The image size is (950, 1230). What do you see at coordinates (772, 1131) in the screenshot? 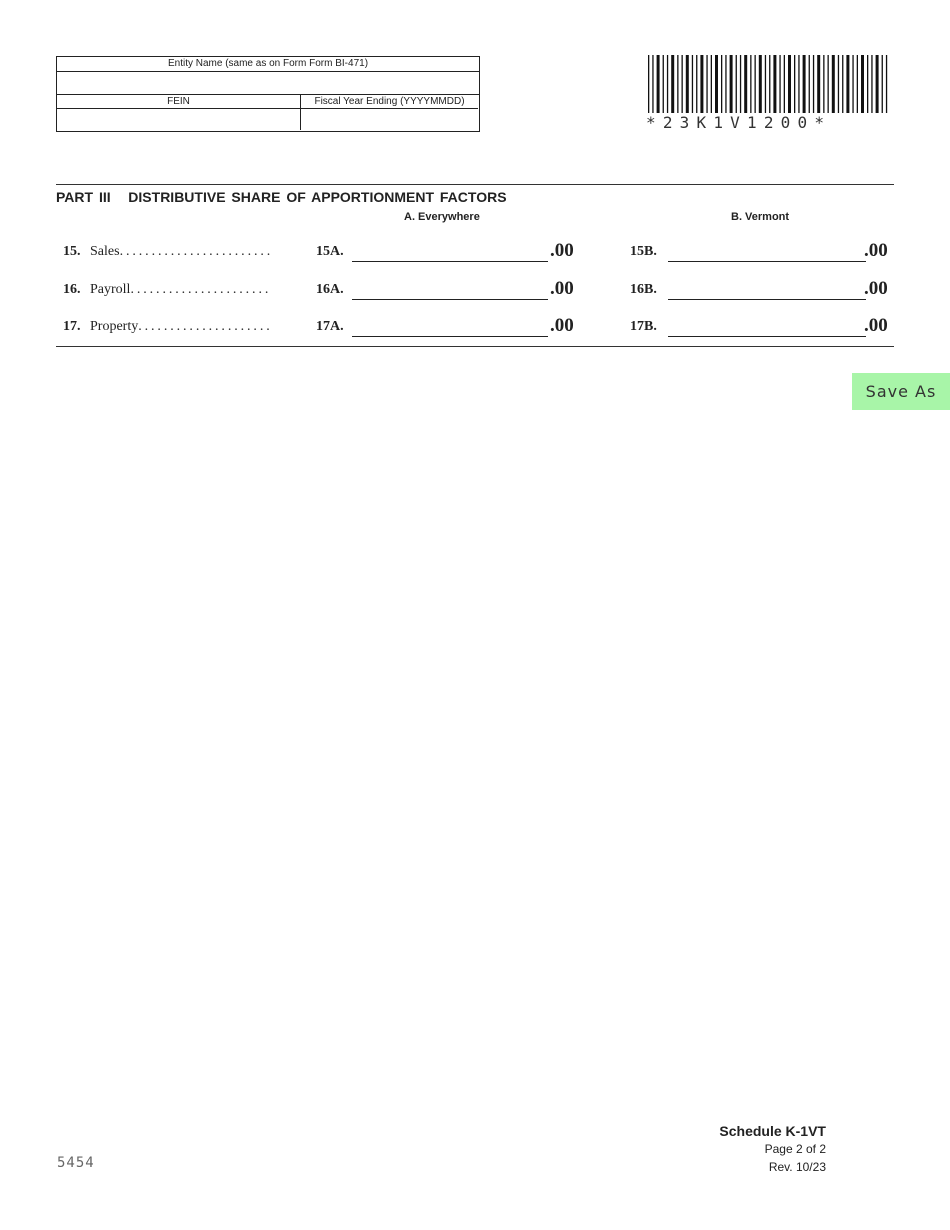
I see `schedule-name: Schedule K-1VT` at bounding box center [772, 1131].